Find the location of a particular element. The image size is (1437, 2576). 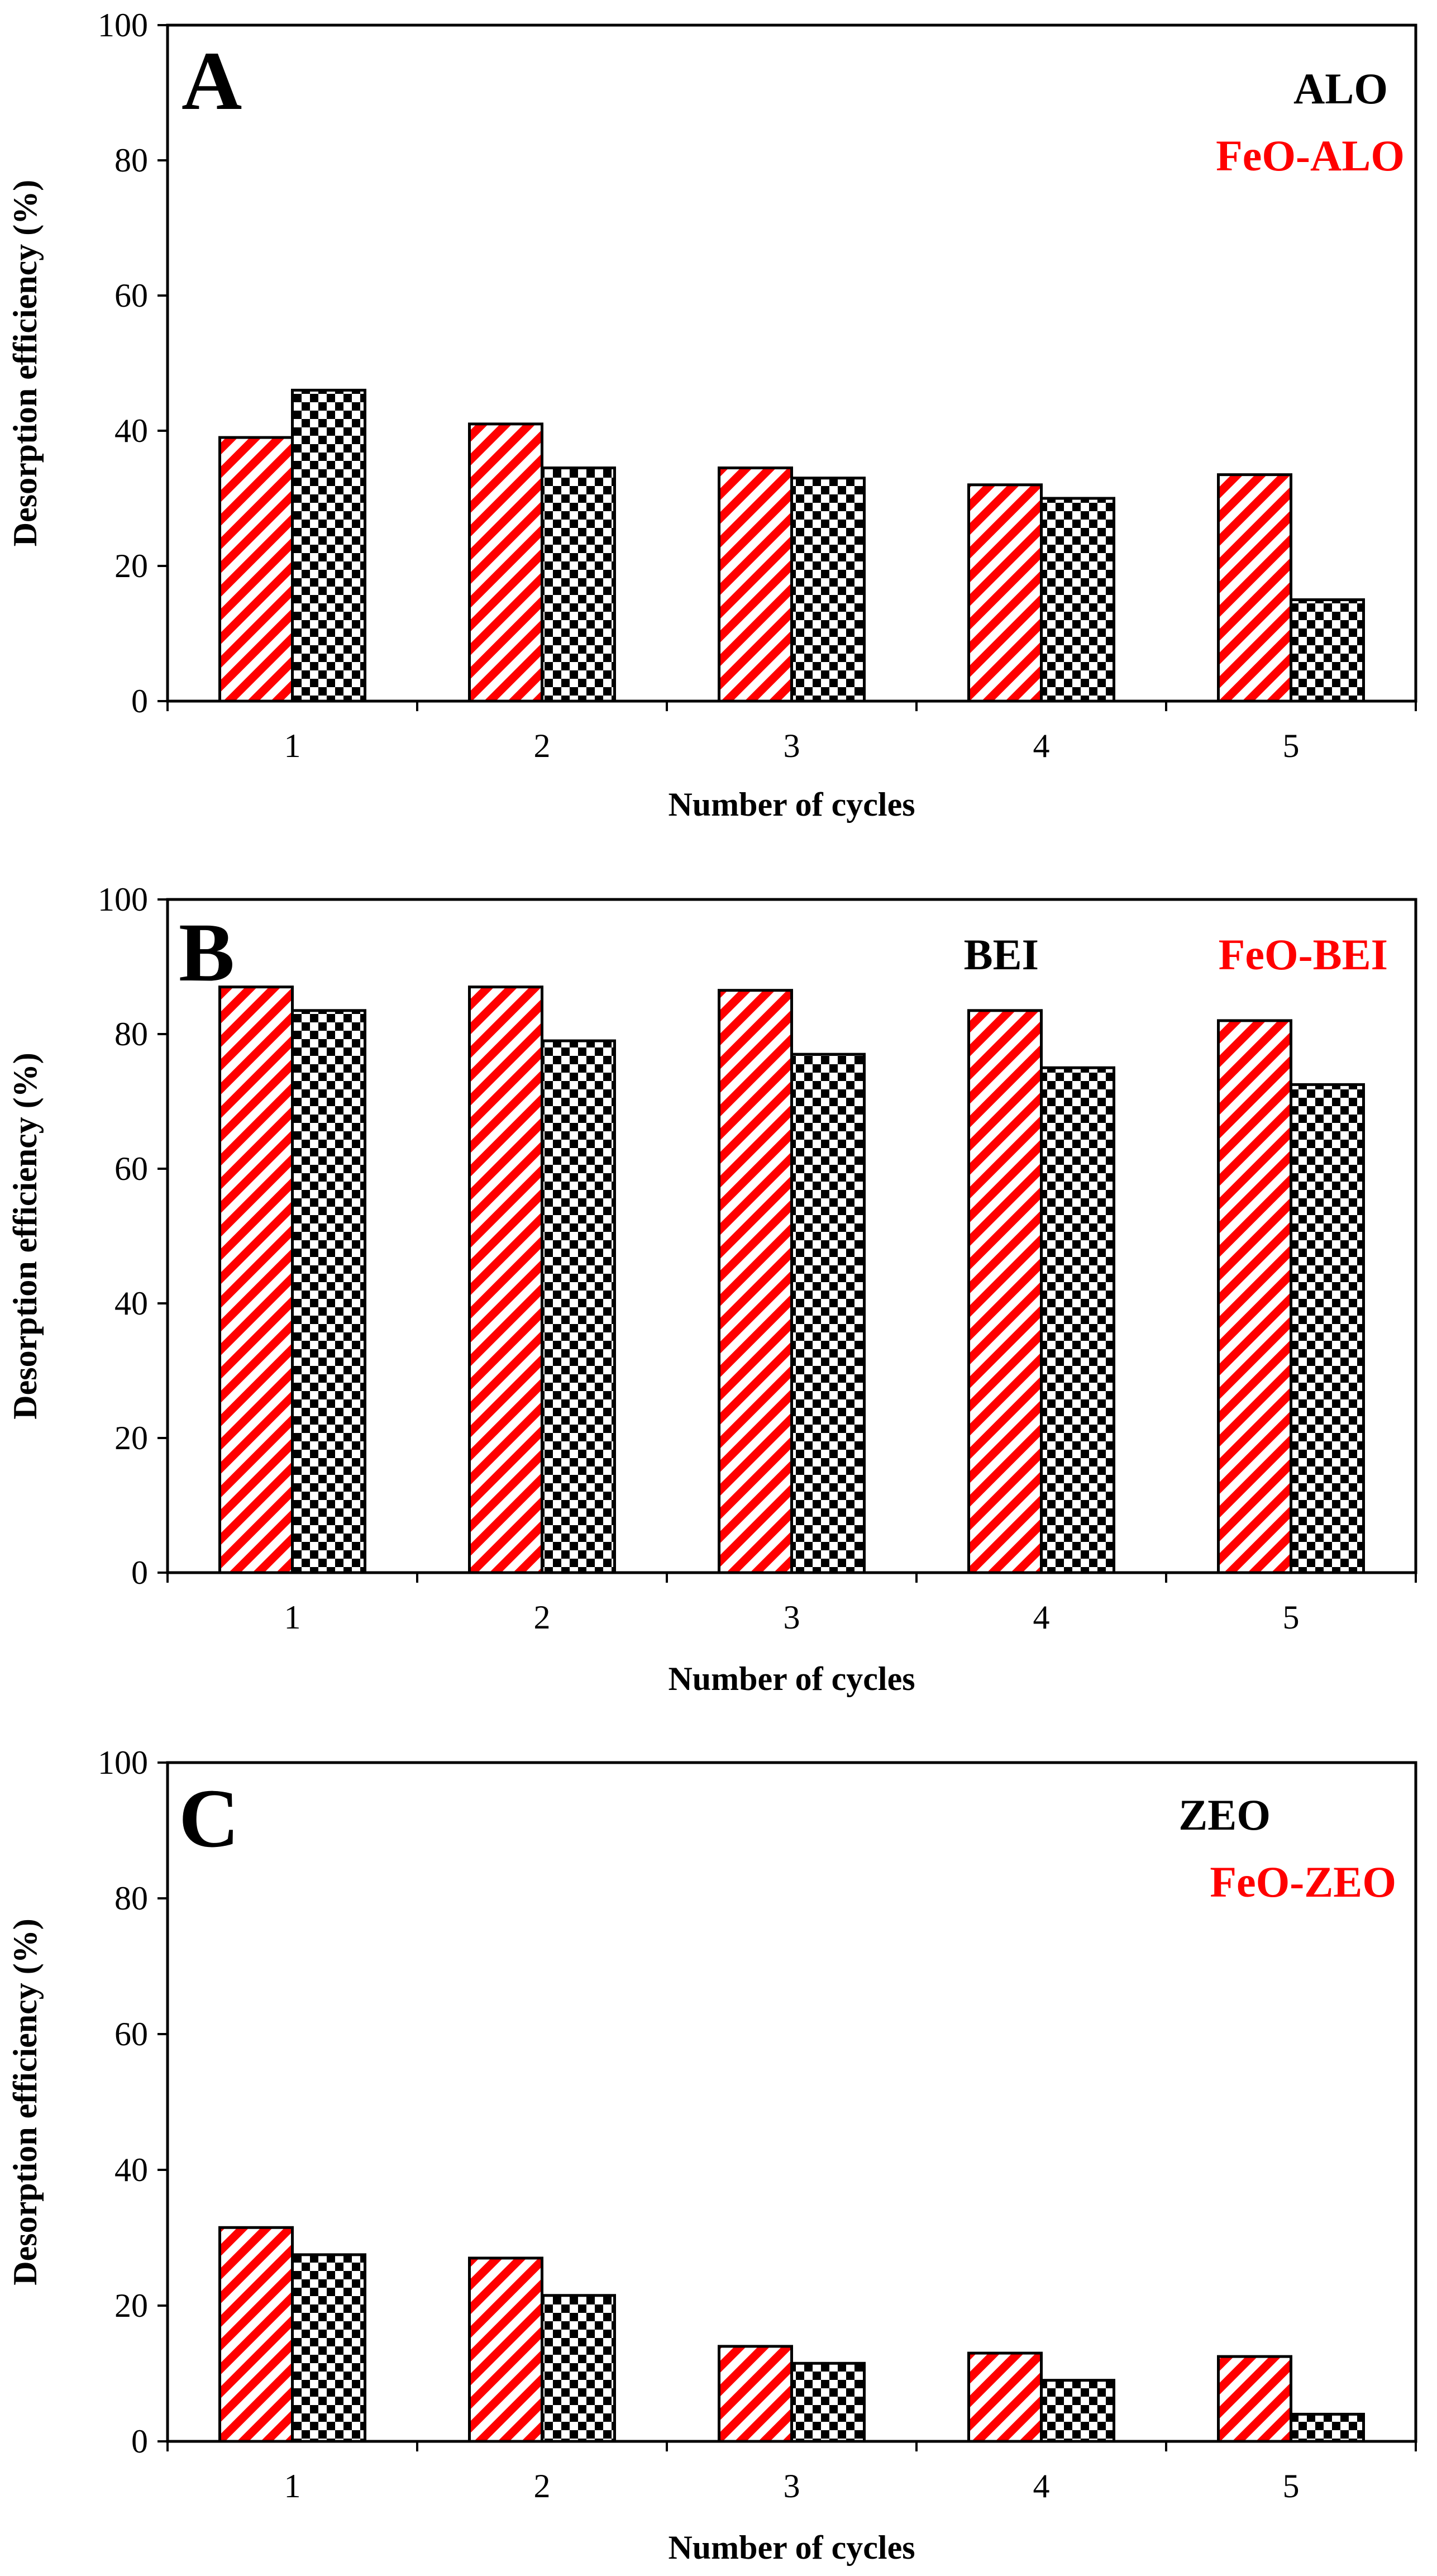

panel-label: C is located at coordinates (209, 1818).